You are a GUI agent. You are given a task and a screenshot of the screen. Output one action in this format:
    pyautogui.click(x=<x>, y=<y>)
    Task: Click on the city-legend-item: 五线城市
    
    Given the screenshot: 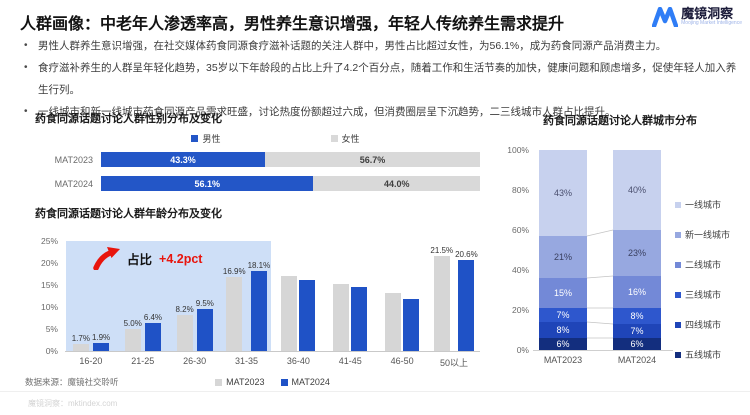 What is the action you would take?
    pyautogui.click(x=702, y=354)
    